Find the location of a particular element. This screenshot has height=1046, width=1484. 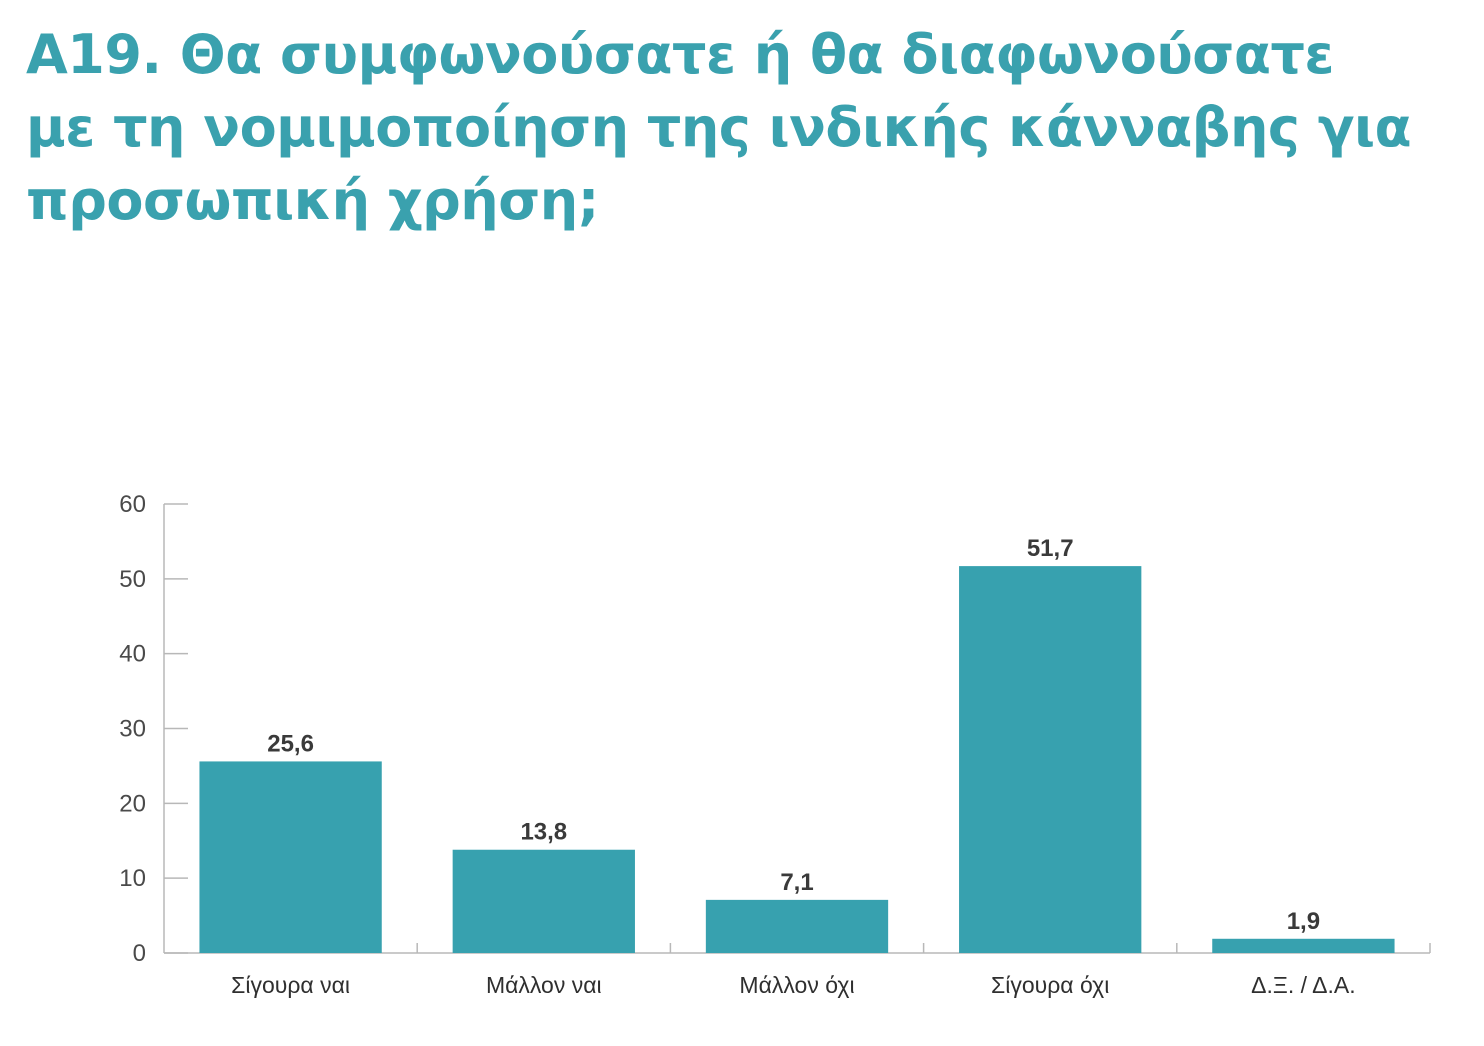

chart-title-line-3: προσωπική χρήση; is located at coordinates (312, 200).